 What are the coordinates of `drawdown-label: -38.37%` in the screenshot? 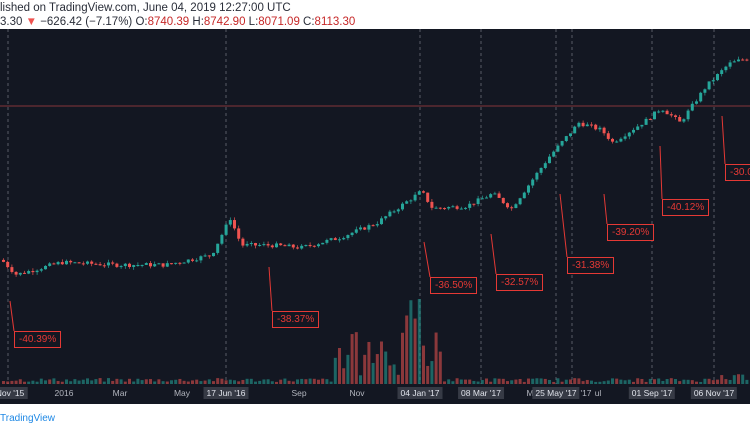 It's located at (296, 319).